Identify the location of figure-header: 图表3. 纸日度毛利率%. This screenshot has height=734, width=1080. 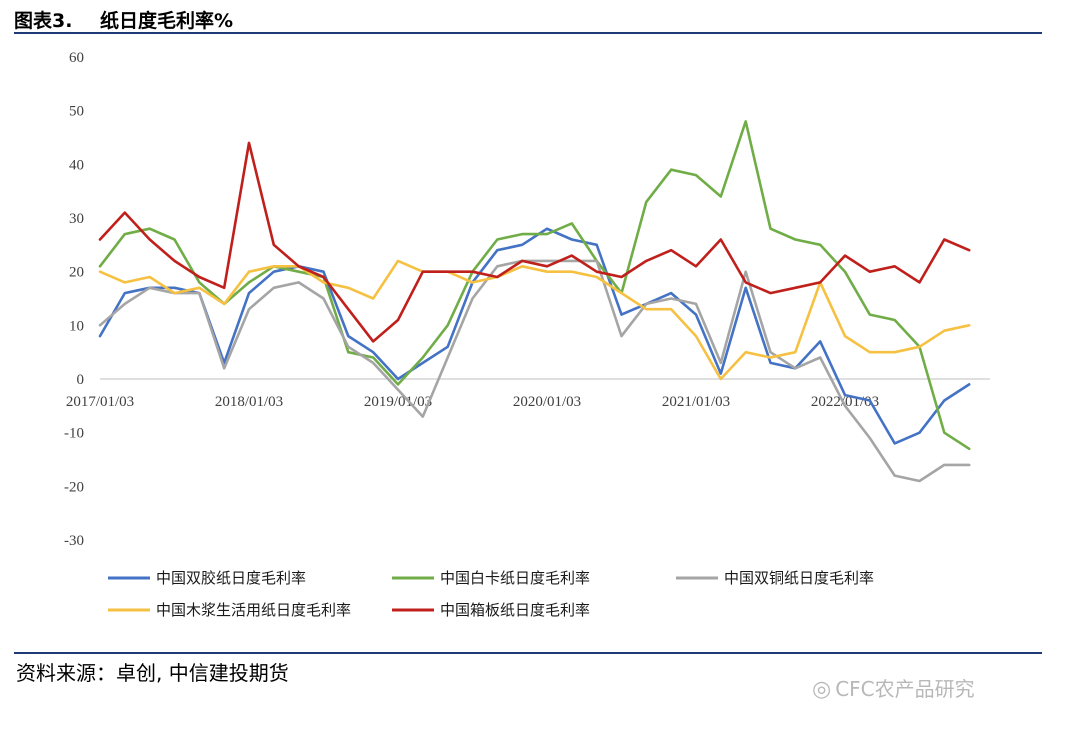
(527, 19).